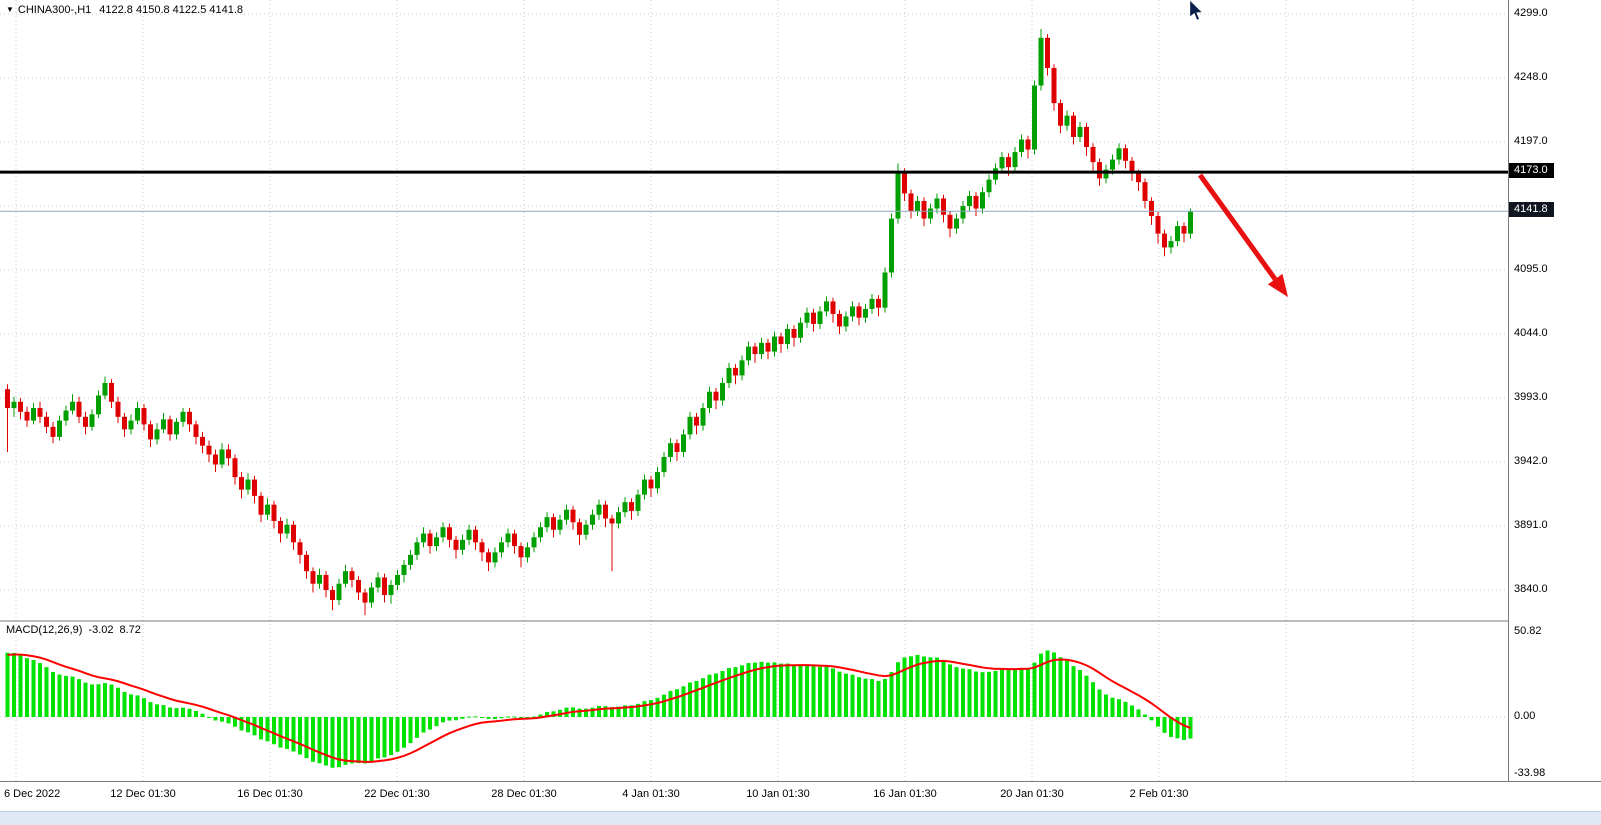 The image size is (1601, 825). I want to click on time-axis-label: 20 Jan 01:30, so click(1032, 794).